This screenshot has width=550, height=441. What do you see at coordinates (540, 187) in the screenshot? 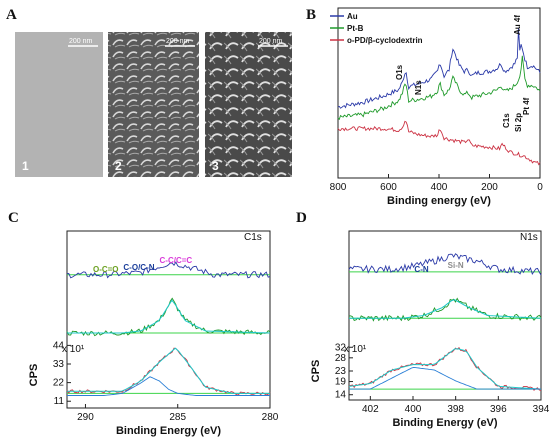
I see `x-tick-label: 0` at bounding box center [540, 187].